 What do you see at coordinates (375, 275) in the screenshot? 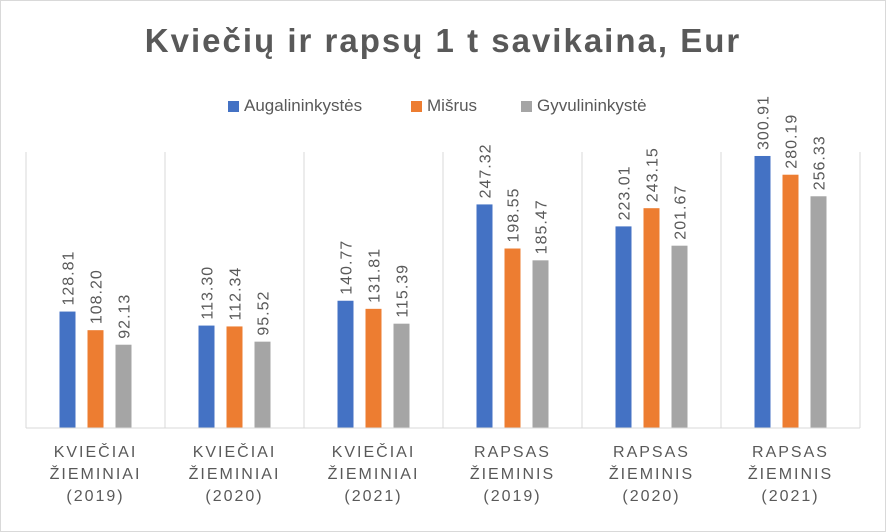
I see `data-label: 131.81` at bounding box center [375, 275].